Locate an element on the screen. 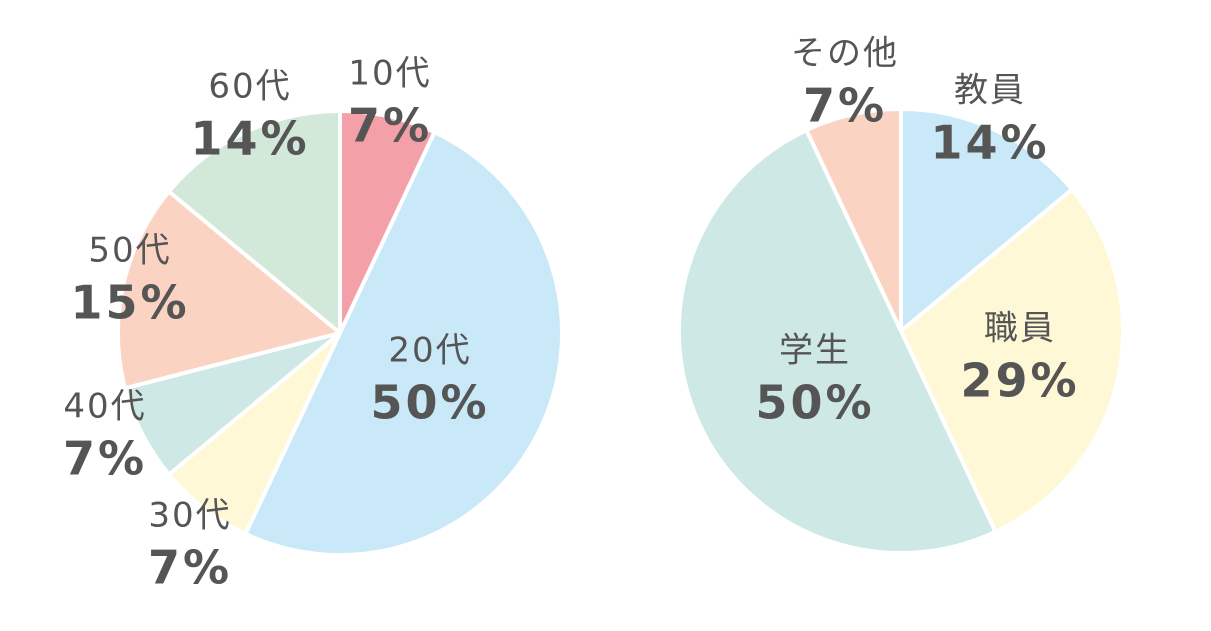 The image size is (1211, 631). slice-label: 20代 is located at coordinates (429, 351).